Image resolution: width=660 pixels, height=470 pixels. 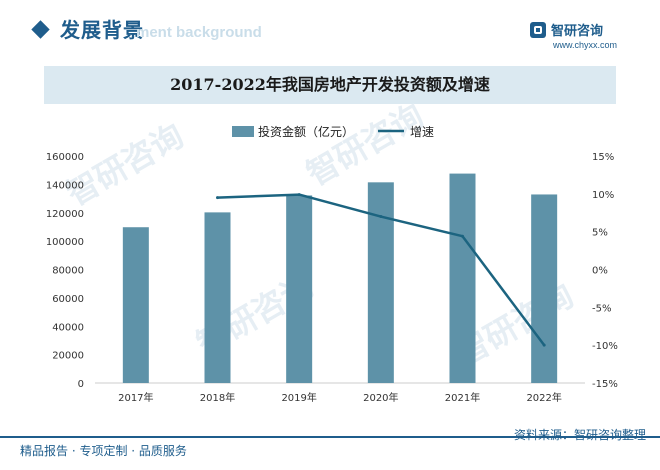 I want to click on chart-title-band: 2017-2022年我国房地产开发投资额及增速, so click(x=330, y=85).